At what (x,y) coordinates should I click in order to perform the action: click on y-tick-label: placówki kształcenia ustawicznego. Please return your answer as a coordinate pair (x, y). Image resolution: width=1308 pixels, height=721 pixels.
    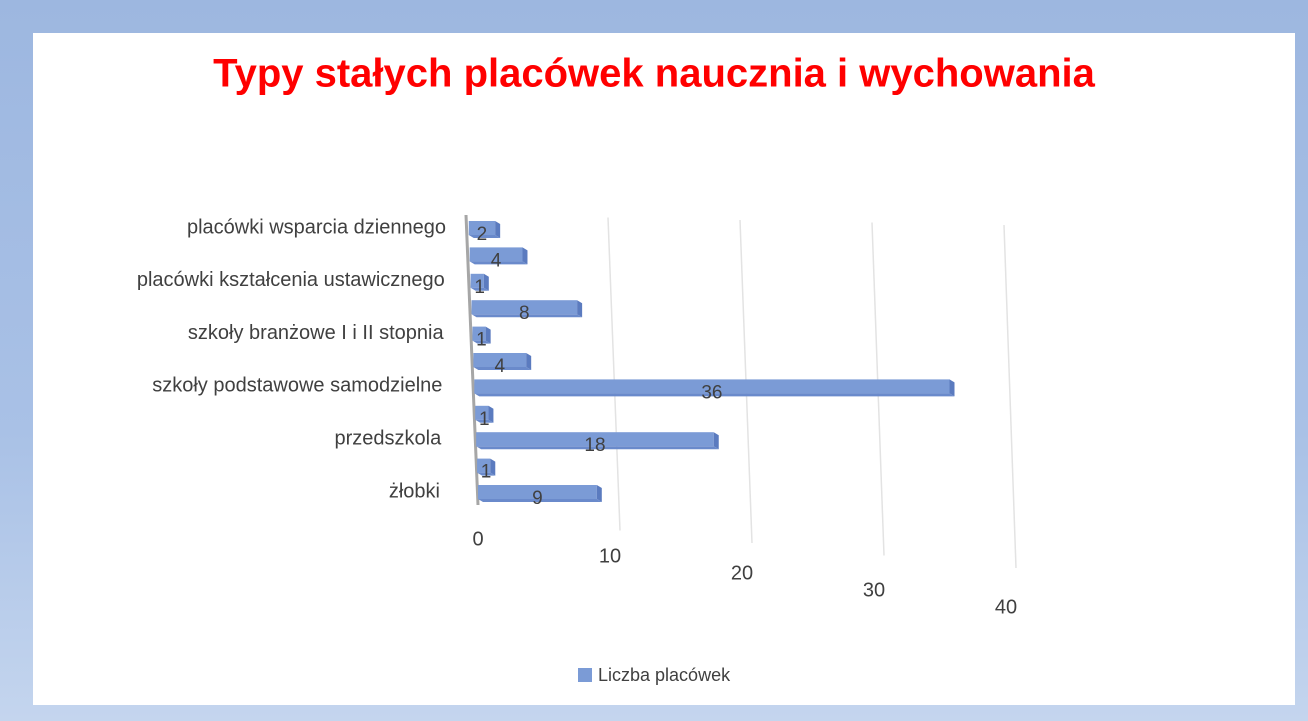
    Looking at the image, I should click on (291, 280).